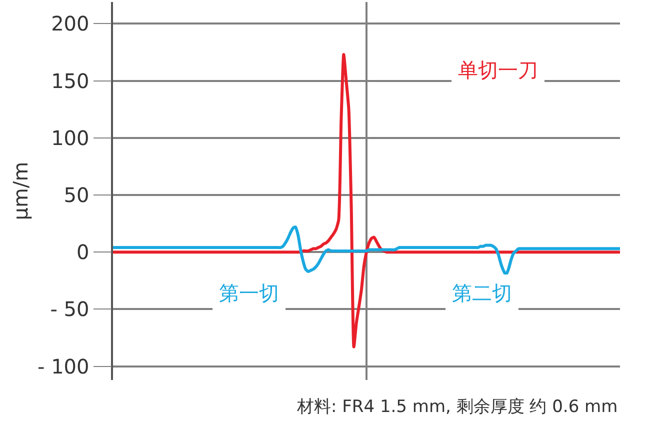 The height and width of the screenshot is (428, 646). Describe the element at coordinates (482, 293) in the screenshot. I see `series-label: 第二切` at that location.